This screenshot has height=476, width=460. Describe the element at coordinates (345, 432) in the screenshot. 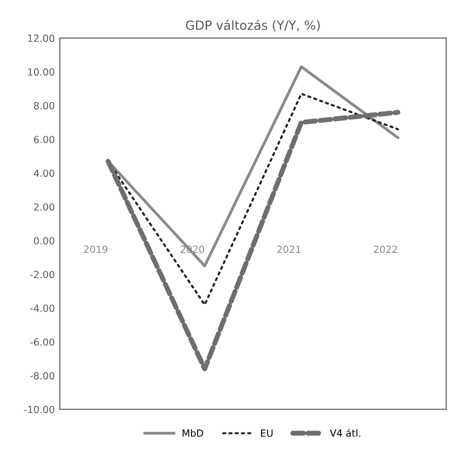

I see `legend-label: V4 átl.` at that location.